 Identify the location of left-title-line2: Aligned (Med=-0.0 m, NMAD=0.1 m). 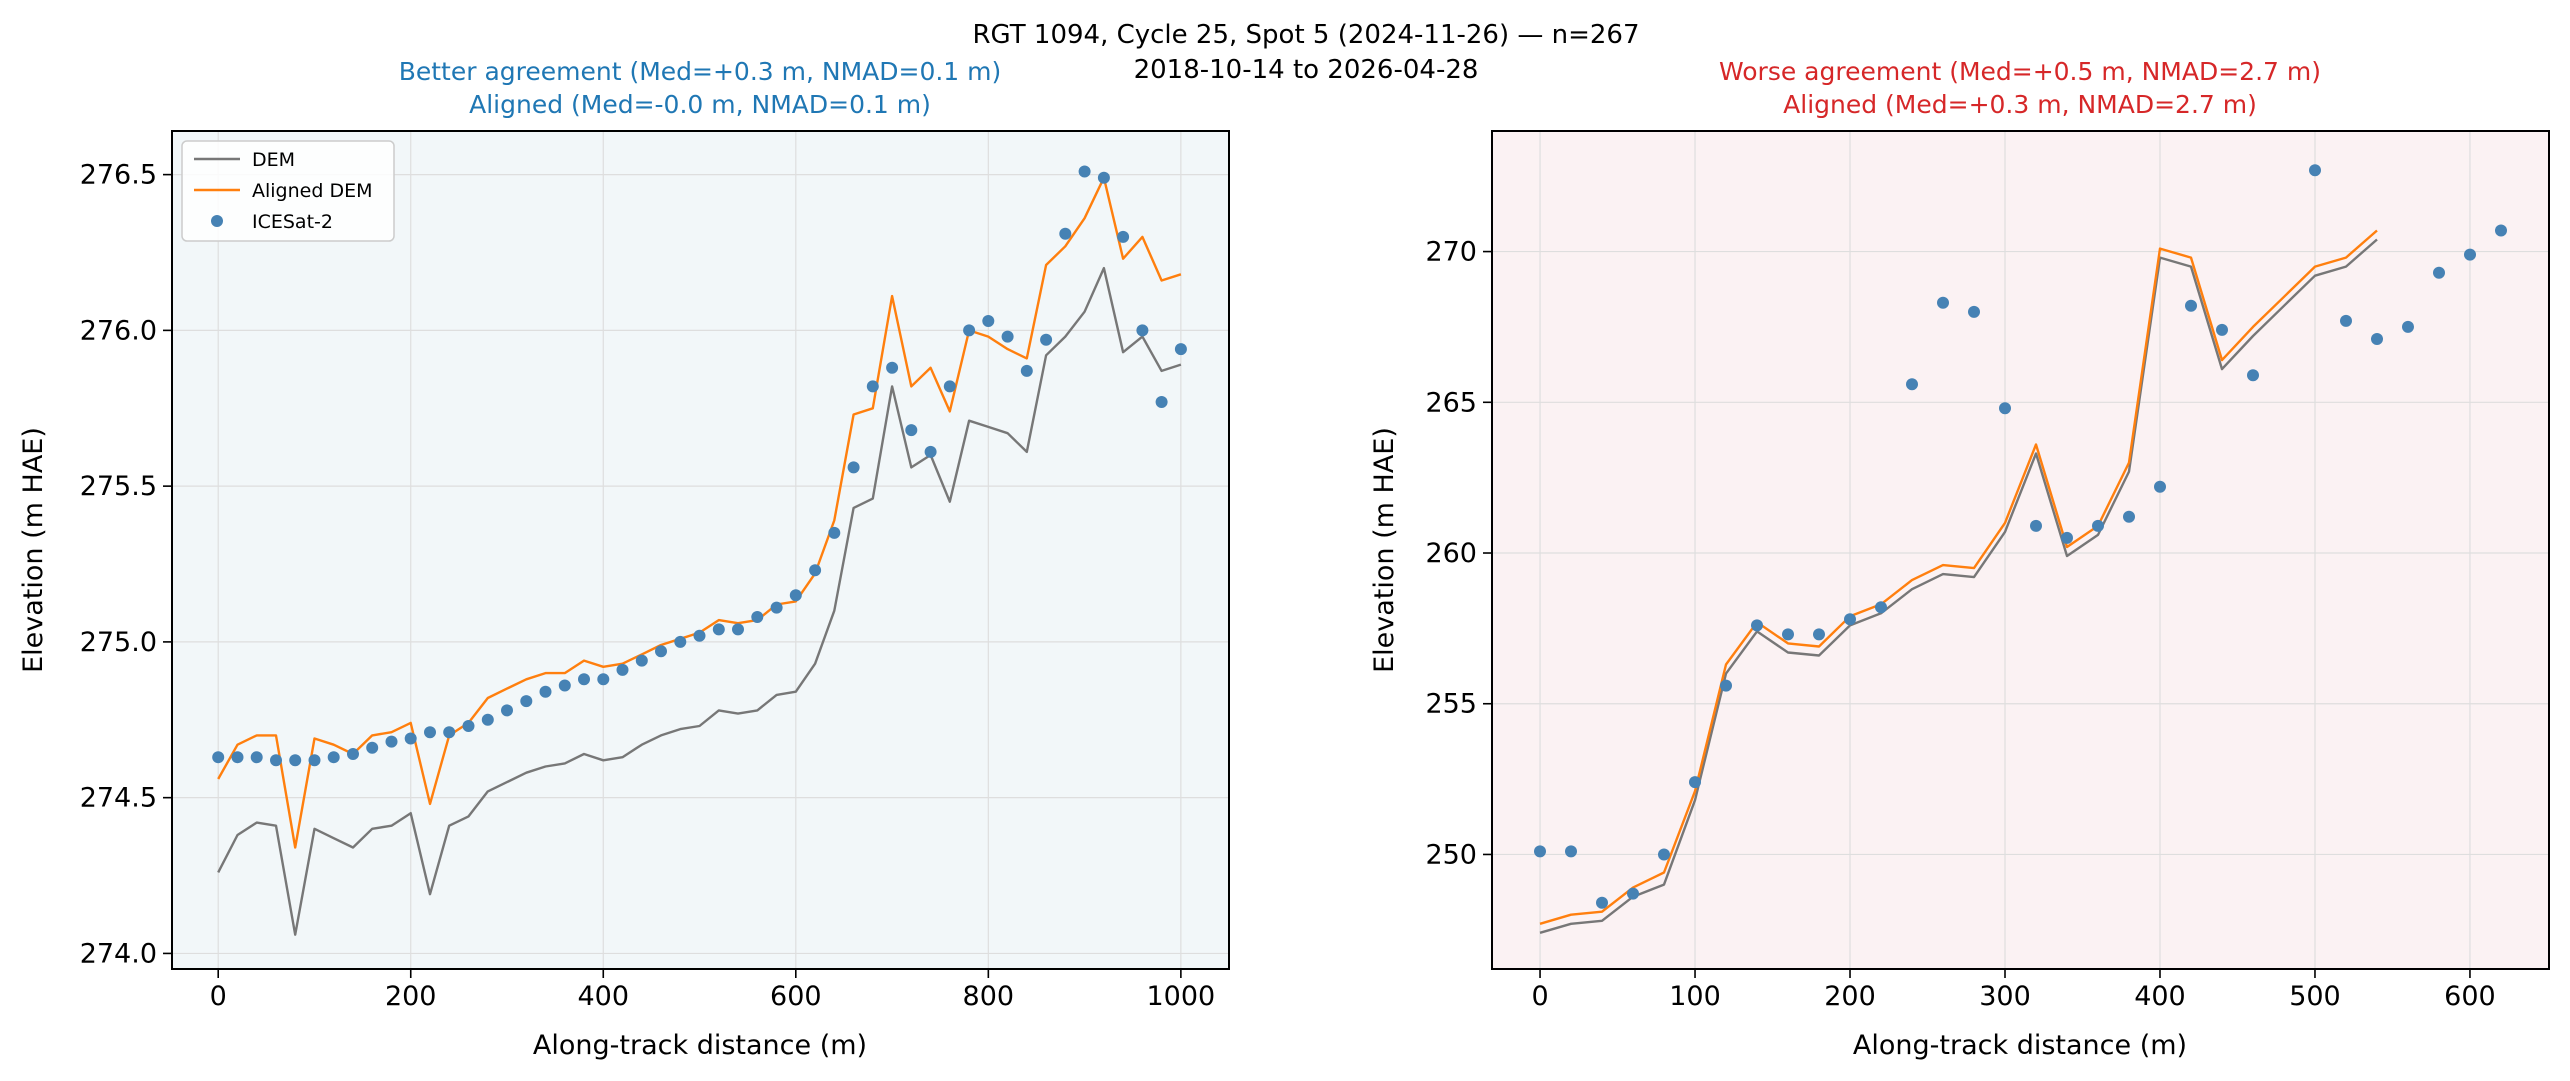
(700, 104).